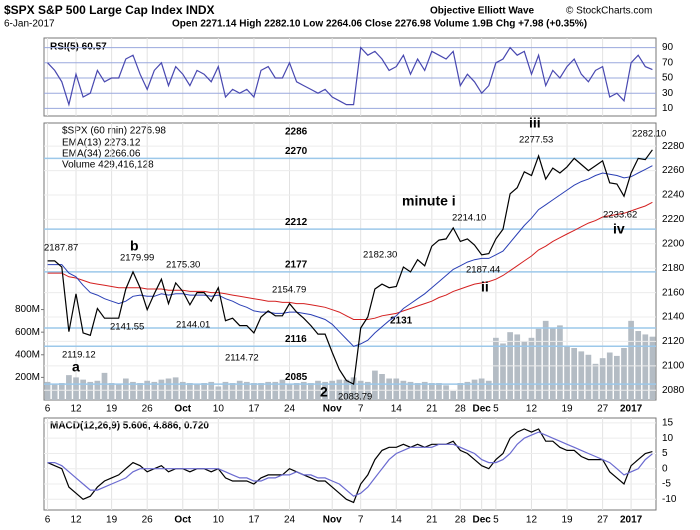 The width and height of the screenshot is (700, 530). I want to click on y-tick-label: 2180, so click(673, 268).